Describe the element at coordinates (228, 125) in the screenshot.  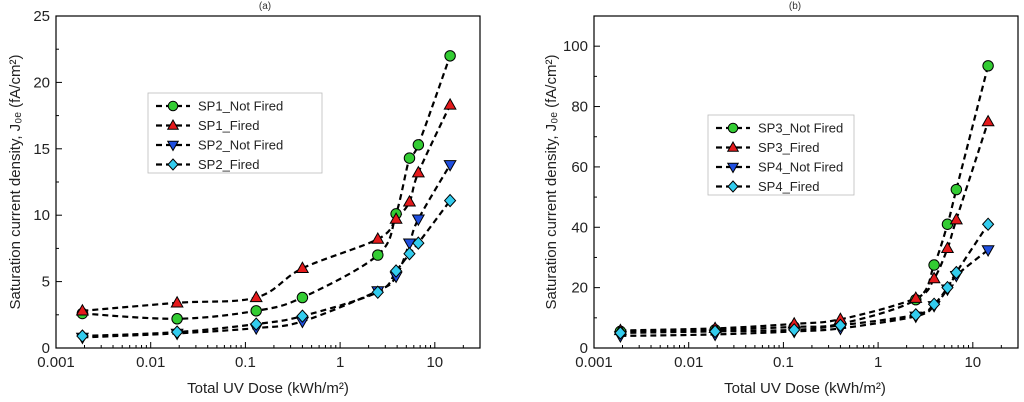
I see `legend-label: SP1_Fired` at that location.